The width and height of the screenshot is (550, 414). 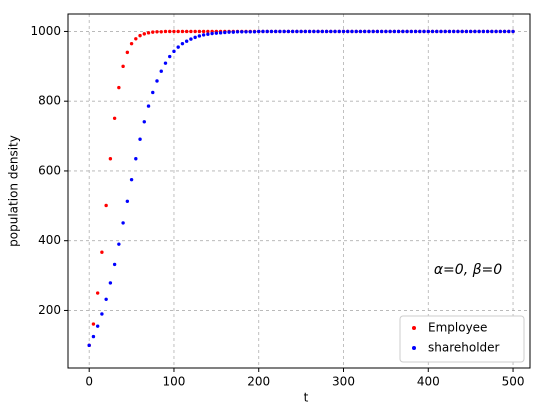 I want to click on x-axis-label: t, so click(x=306, y=398).